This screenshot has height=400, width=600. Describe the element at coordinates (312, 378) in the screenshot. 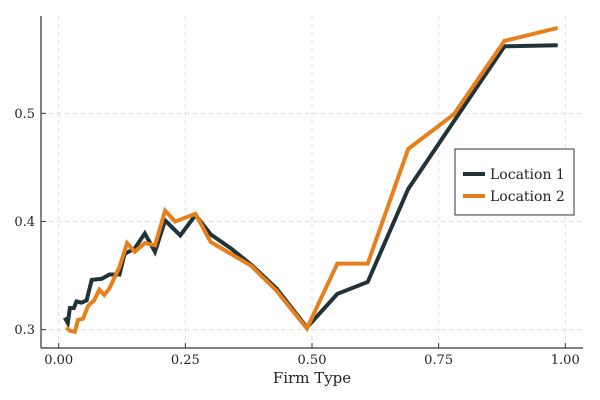

I see `x-axis-label: Firm Type` at that location.